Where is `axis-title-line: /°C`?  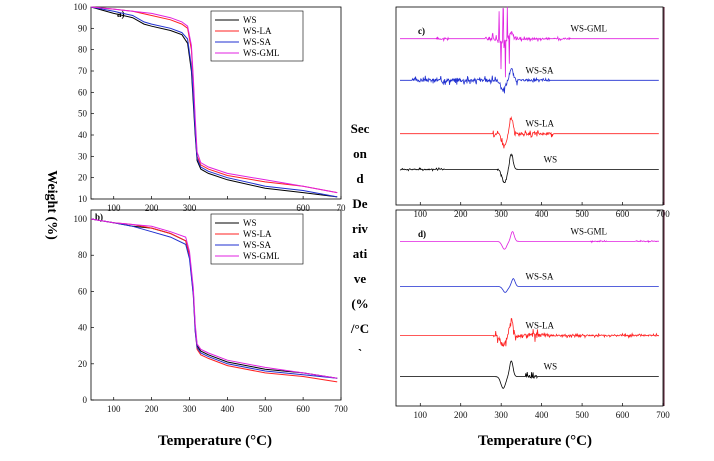 axis-title-line: /°C is located at coordinates (359, 328).